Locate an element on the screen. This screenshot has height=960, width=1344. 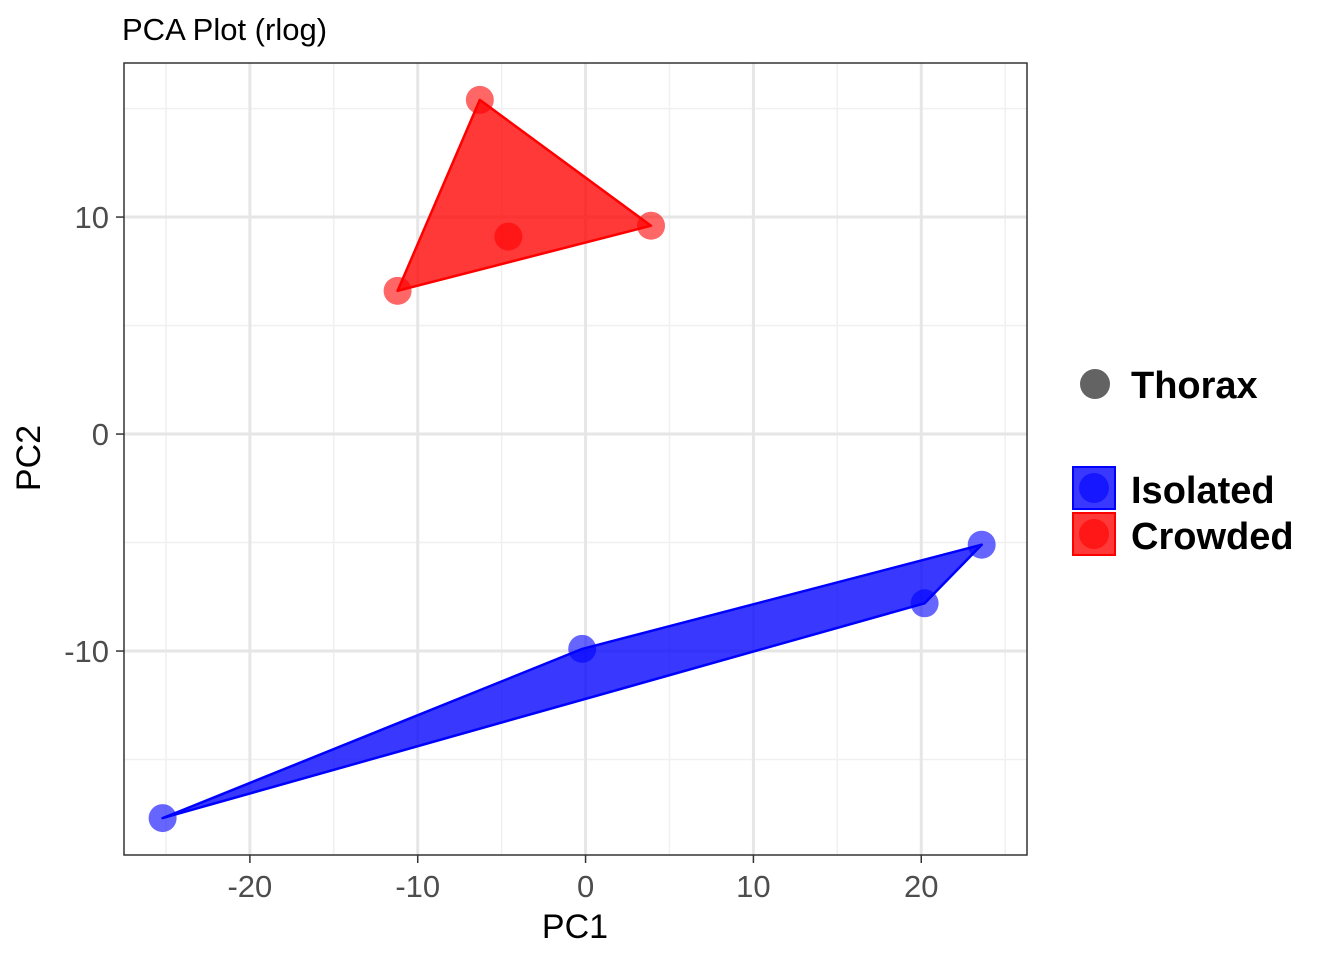
y-axis-title: PC2 is located at coordinates (29, 458).